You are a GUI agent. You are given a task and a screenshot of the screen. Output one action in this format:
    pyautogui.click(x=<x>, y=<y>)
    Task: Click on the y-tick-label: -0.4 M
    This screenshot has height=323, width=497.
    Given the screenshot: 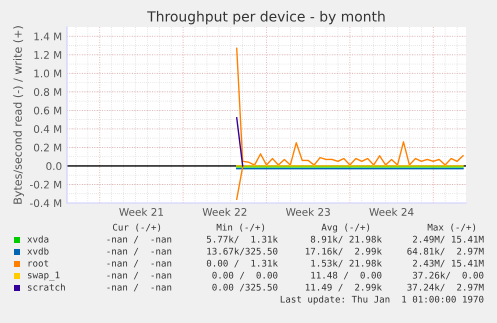 What is the action you would take?
    pyautogui.click(x=46, y=203)
    